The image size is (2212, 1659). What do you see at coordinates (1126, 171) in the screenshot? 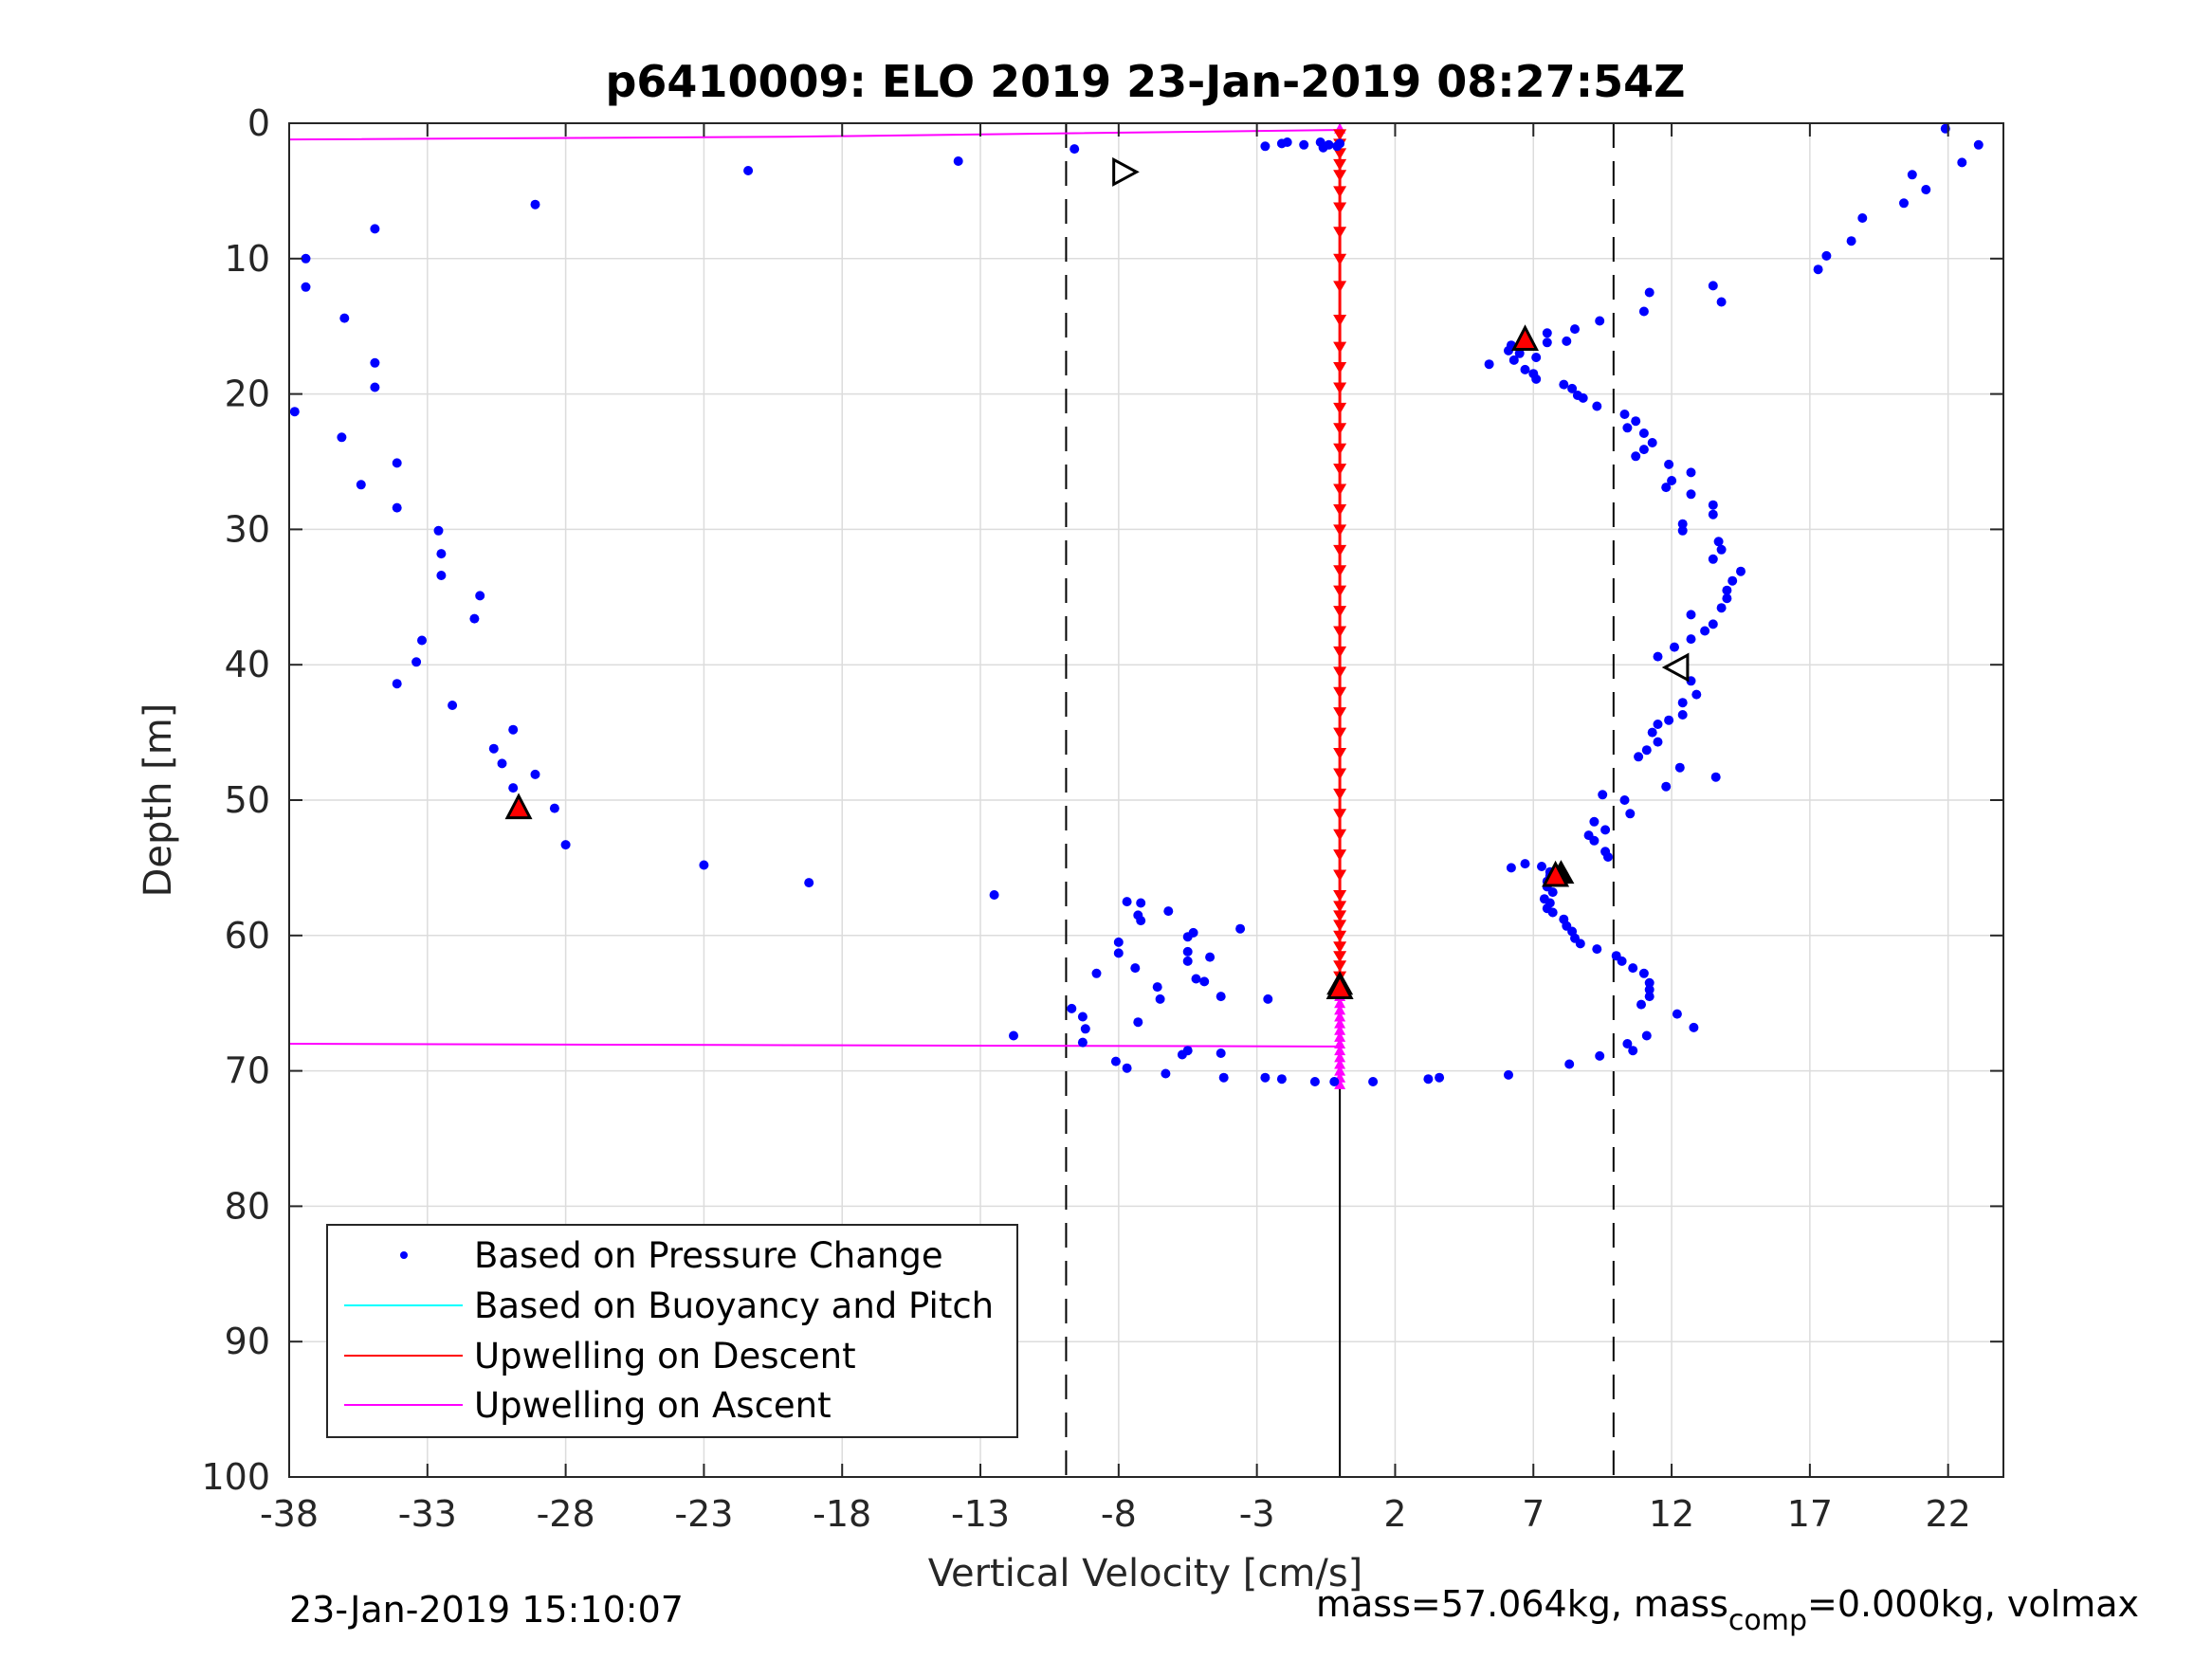
I see `hollow-triangle-right-marker` at bounding box center [1126, 171].